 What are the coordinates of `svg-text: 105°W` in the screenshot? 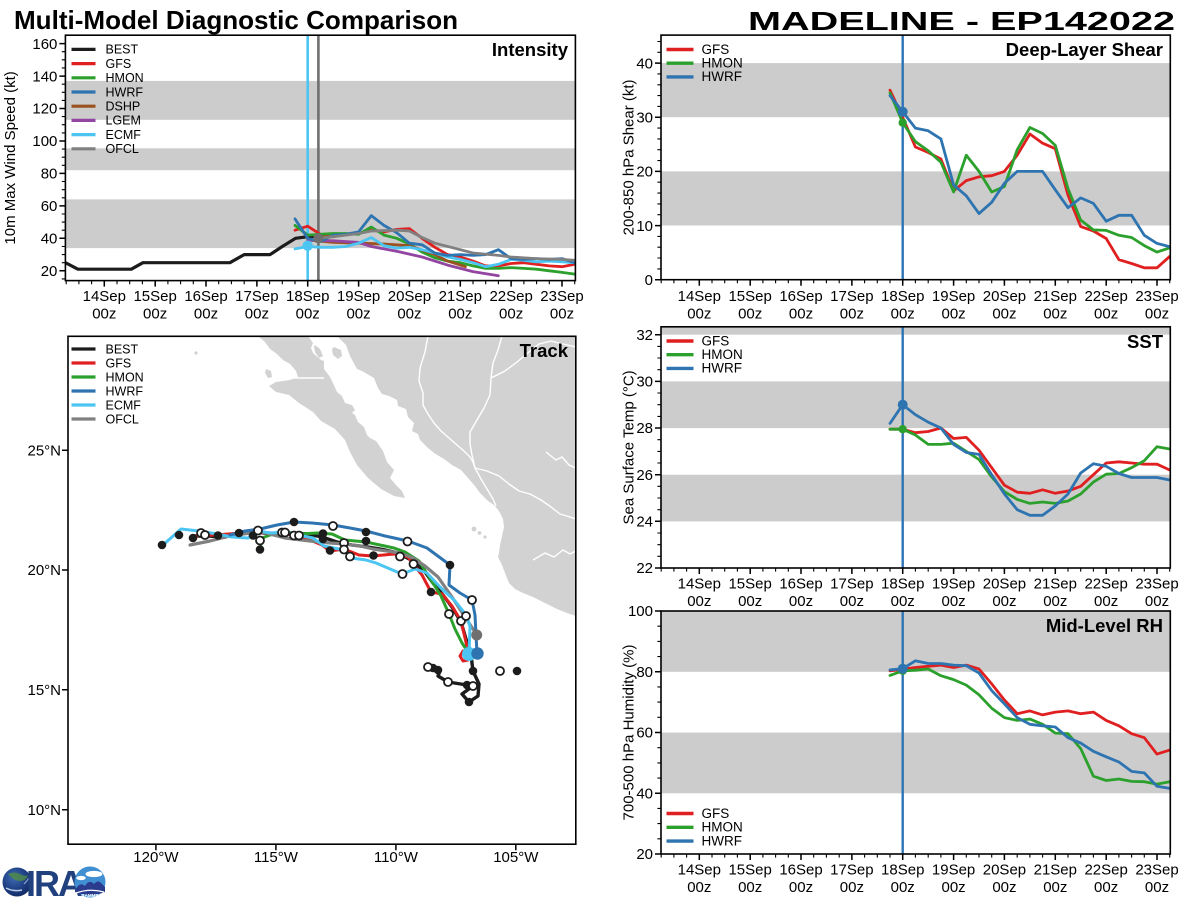 It's located at (516, 857).